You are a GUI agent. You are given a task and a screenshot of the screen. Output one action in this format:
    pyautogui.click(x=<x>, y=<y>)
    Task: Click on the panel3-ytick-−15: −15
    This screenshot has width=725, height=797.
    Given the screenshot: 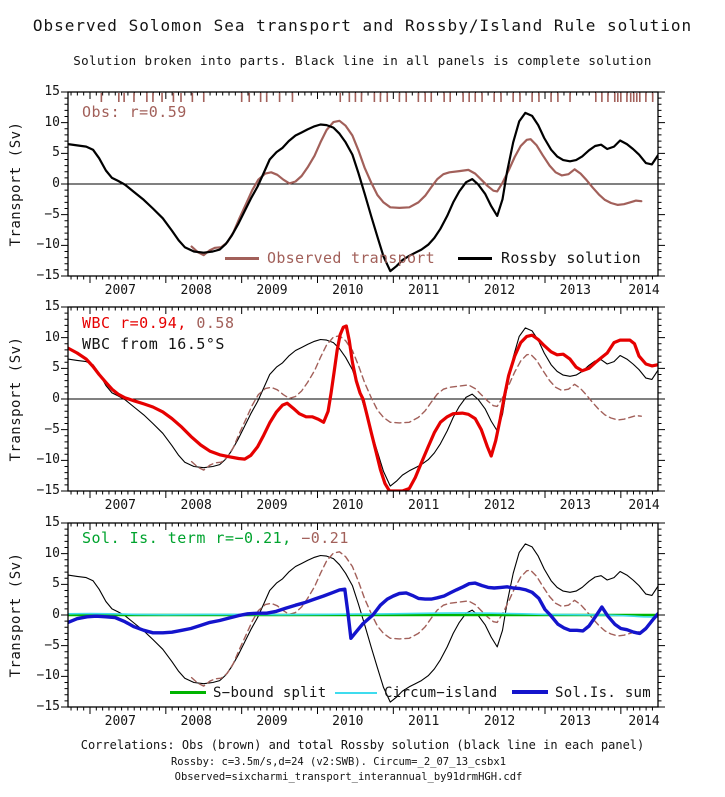 What is the action you would take?
    pyautogui.click(x=48, y=706)
    